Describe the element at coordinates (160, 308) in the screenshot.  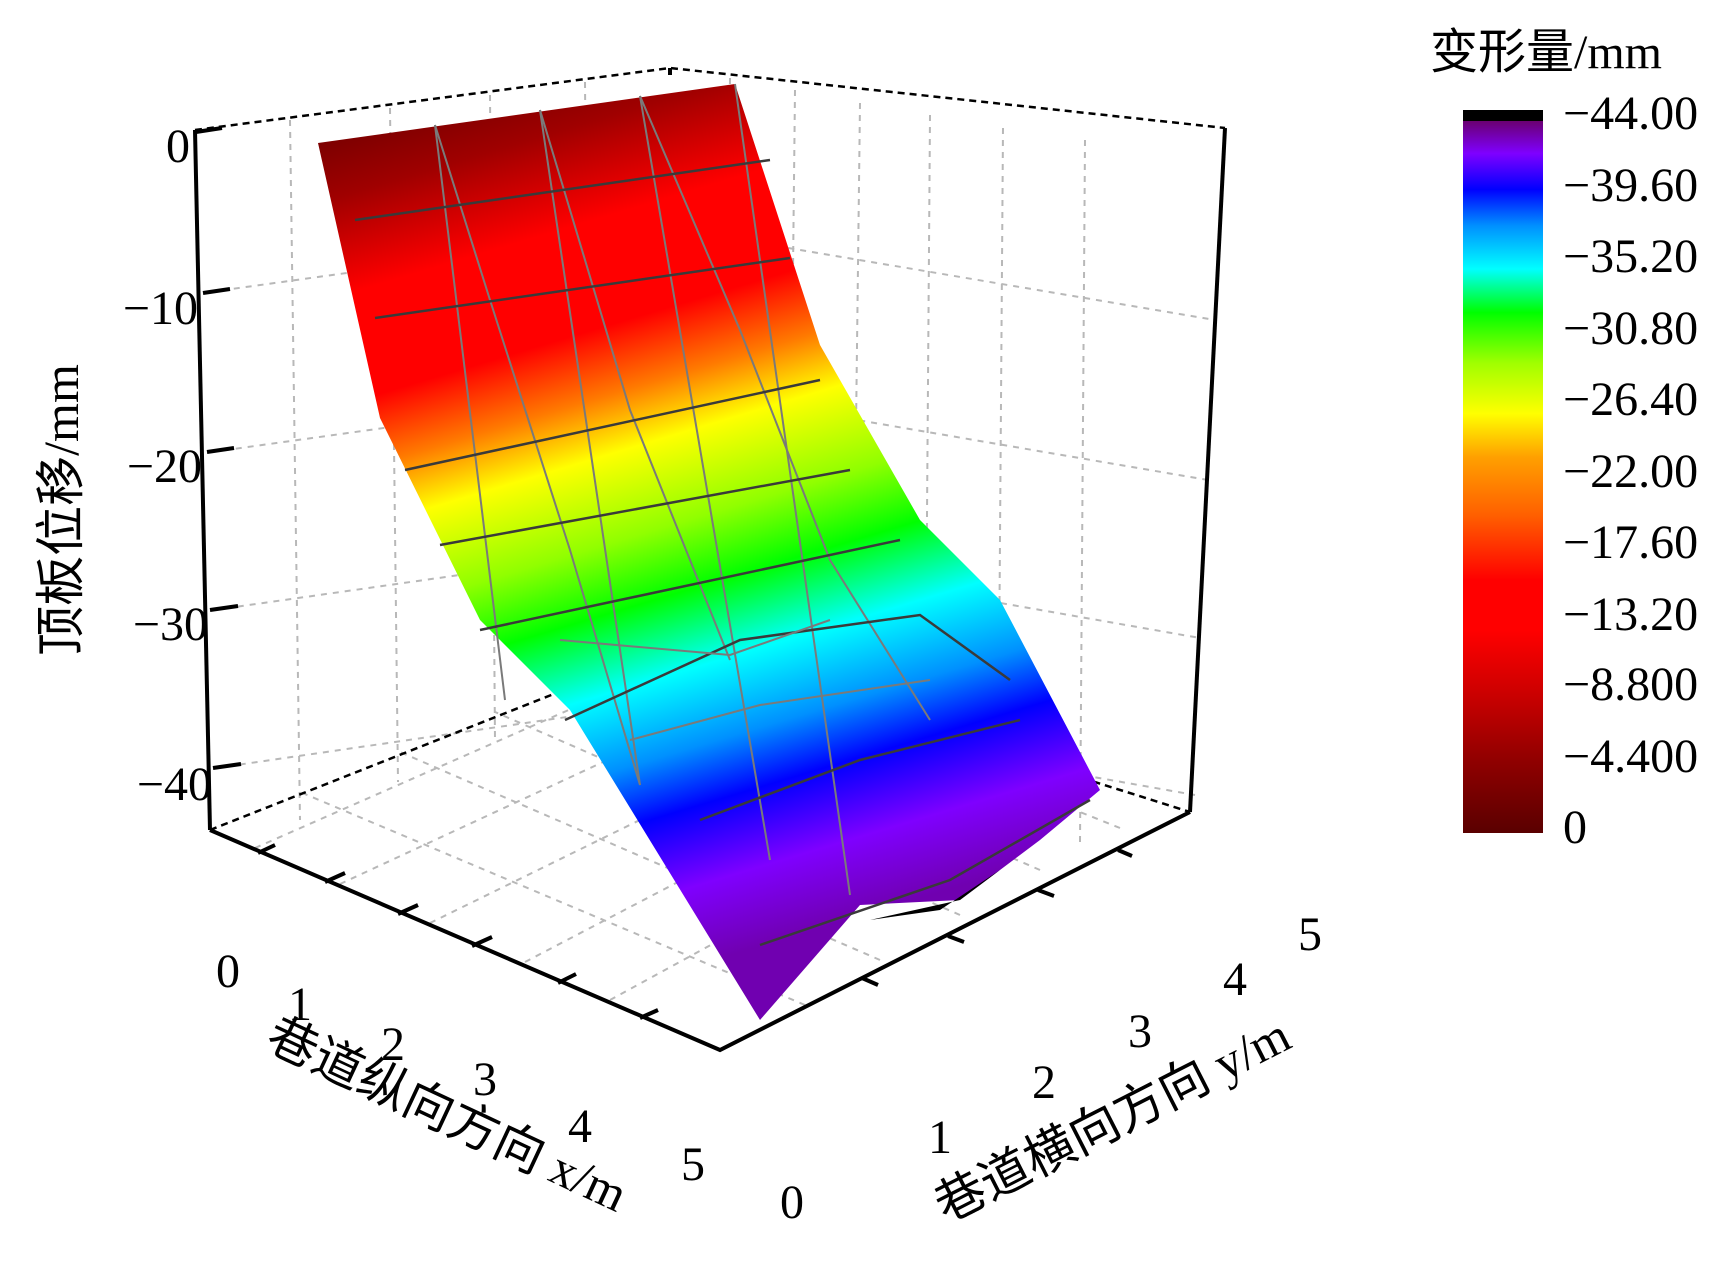
I see `z-tick-1: −10` at that location.